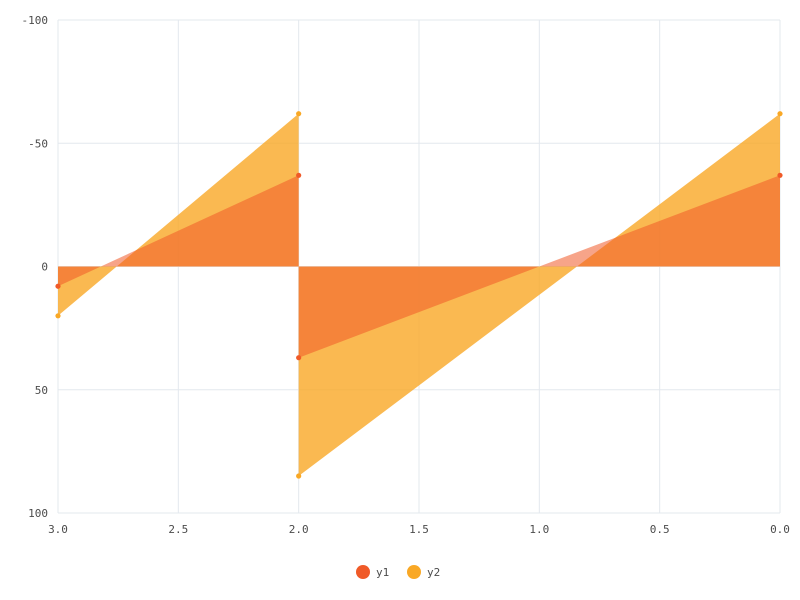  I want to click on x-tick-label: 1.0, so click(539, 529).